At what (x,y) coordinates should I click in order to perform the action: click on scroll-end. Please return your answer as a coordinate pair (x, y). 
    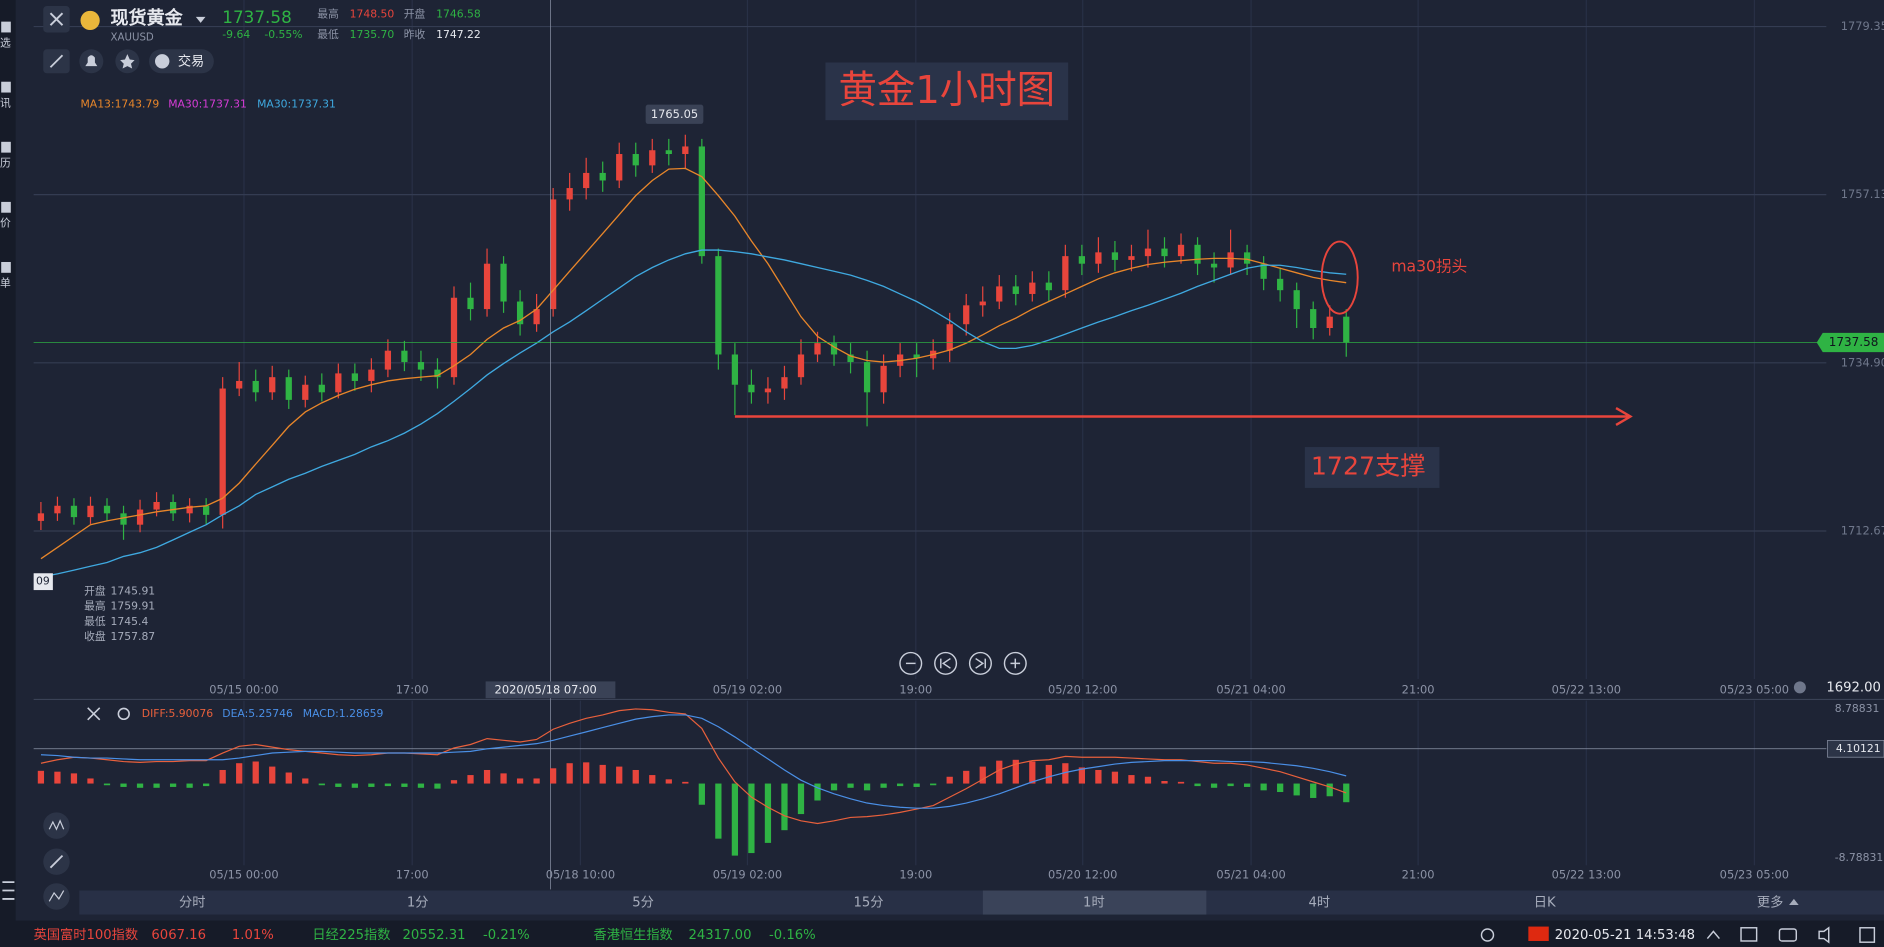
    Looking at the image, I should click on (980, 663).